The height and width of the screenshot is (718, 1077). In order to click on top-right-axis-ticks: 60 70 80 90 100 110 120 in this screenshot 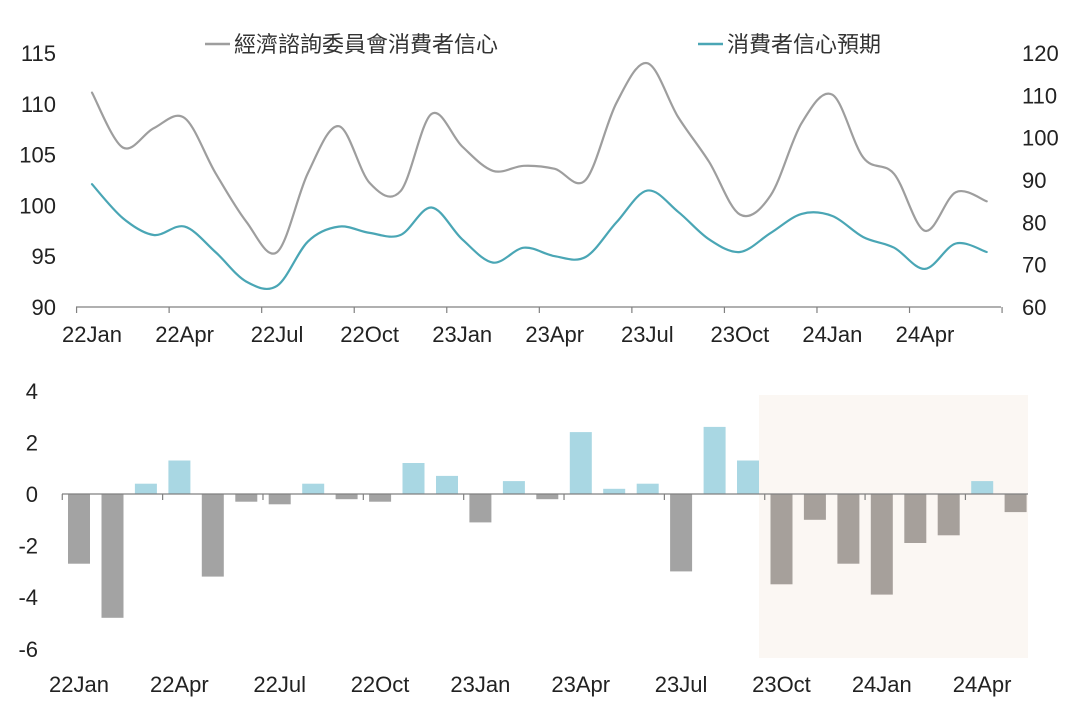, I will do `click(1040, 180)`.